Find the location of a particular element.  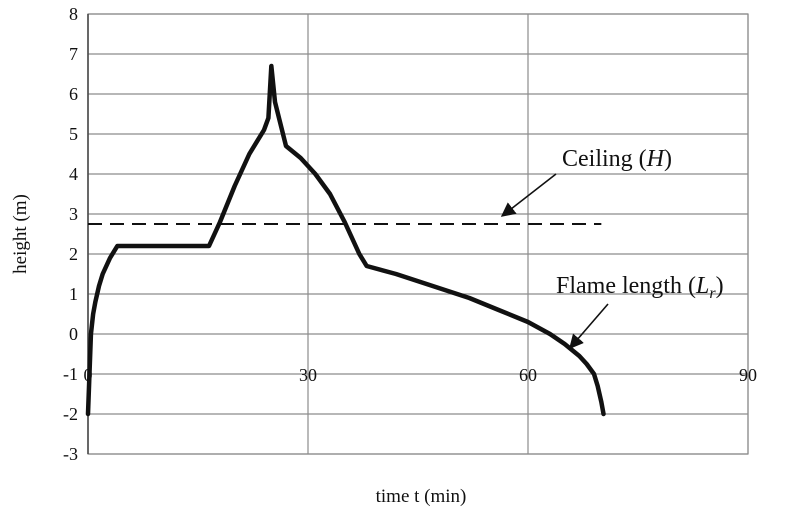

y-tick-label: 8 is located at coordinates (73, 14).